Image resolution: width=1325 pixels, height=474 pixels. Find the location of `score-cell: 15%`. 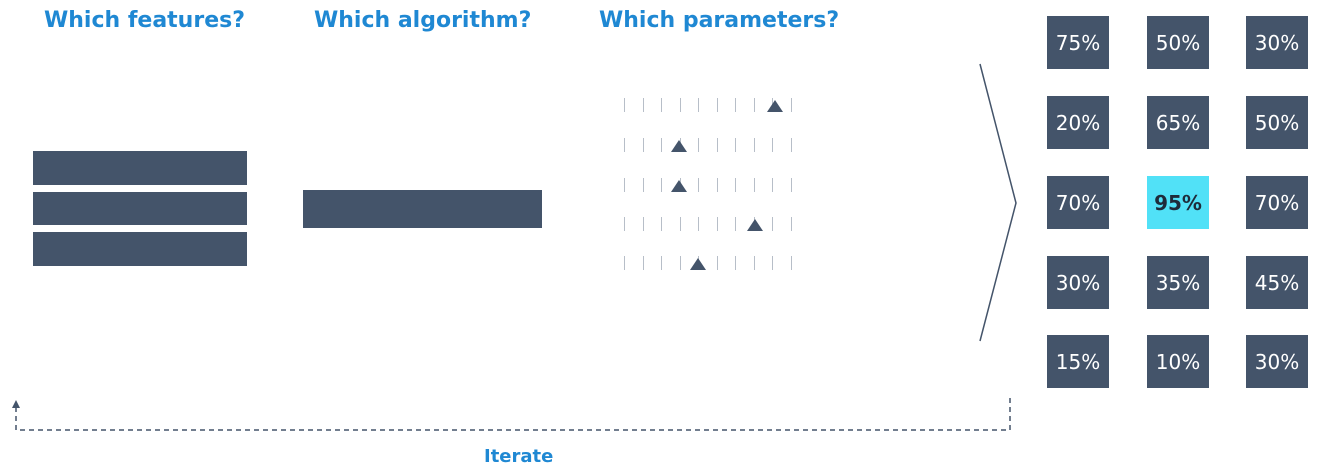

score-cell: 15% is located at coordinates (1078, 361).